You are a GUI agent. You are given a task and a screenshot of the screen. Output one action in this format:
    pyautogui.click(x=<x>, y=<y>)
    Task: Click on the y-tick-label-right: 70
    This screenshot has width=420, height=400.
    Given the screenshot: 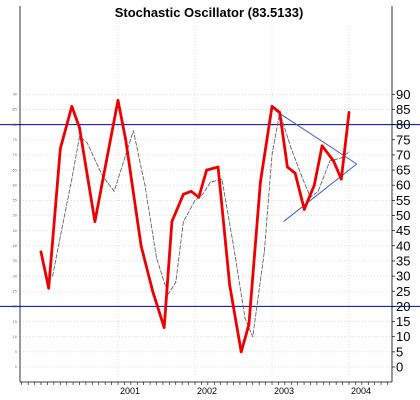 What is the action you would take?
    pyautogui.click(x=403, y=154)
    